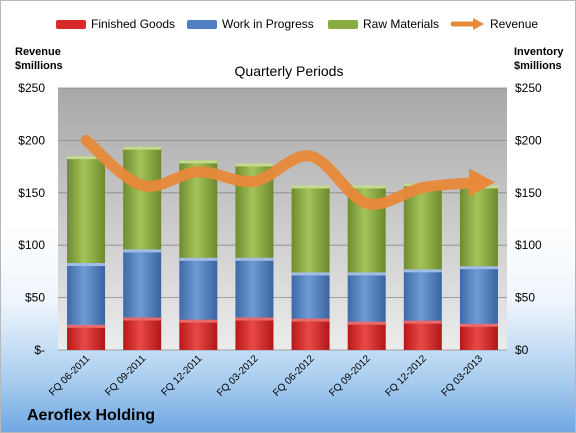 The image size is (576, 433). I want to click on legend-label: Revenue, so click(514, 24).